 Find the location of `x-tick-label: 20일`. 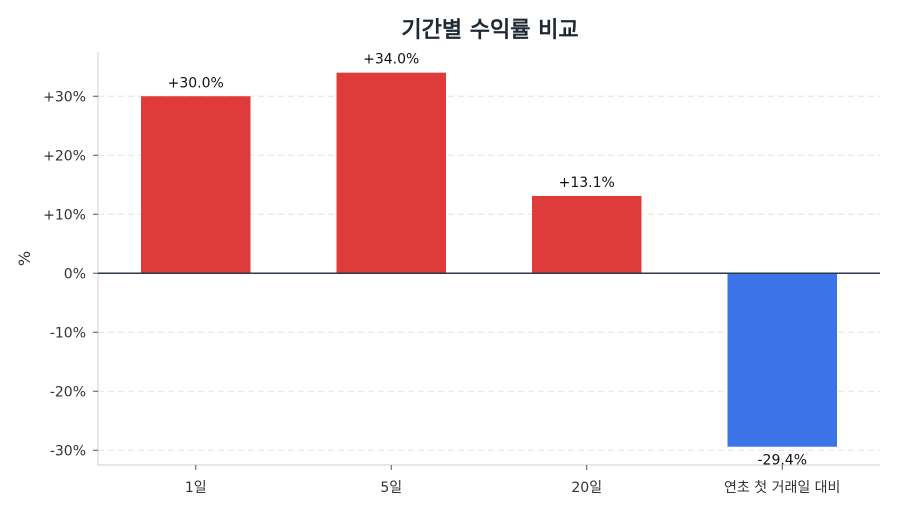

x-tick-label: 20일 is located at coordinates (586, 488).